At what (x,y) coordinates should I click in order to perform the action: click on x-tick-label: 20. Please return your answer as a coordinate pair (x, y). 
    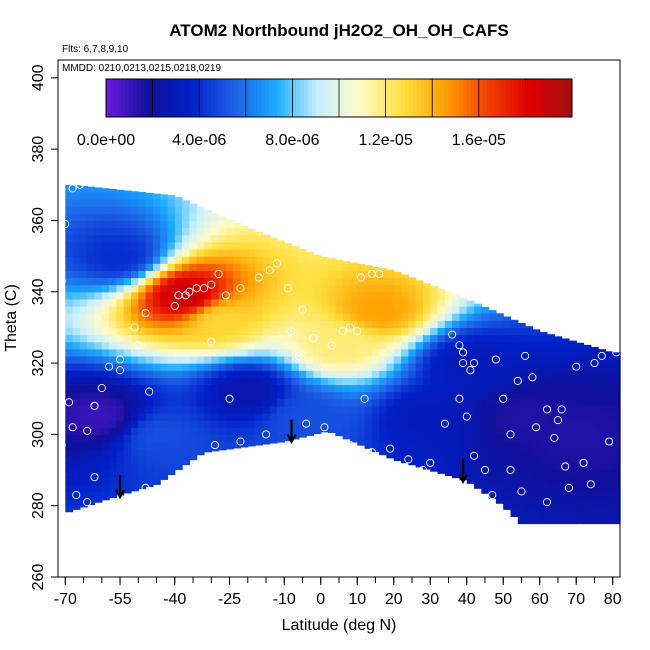
    Looking at the image, I should click on (394, 599).